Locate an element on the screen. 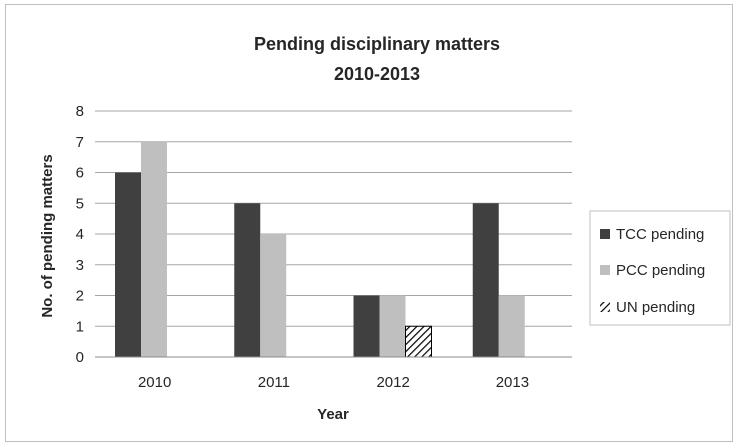 The height and width of the screenshot is (445, 736). legend-box is located at coordinates (660, 268).